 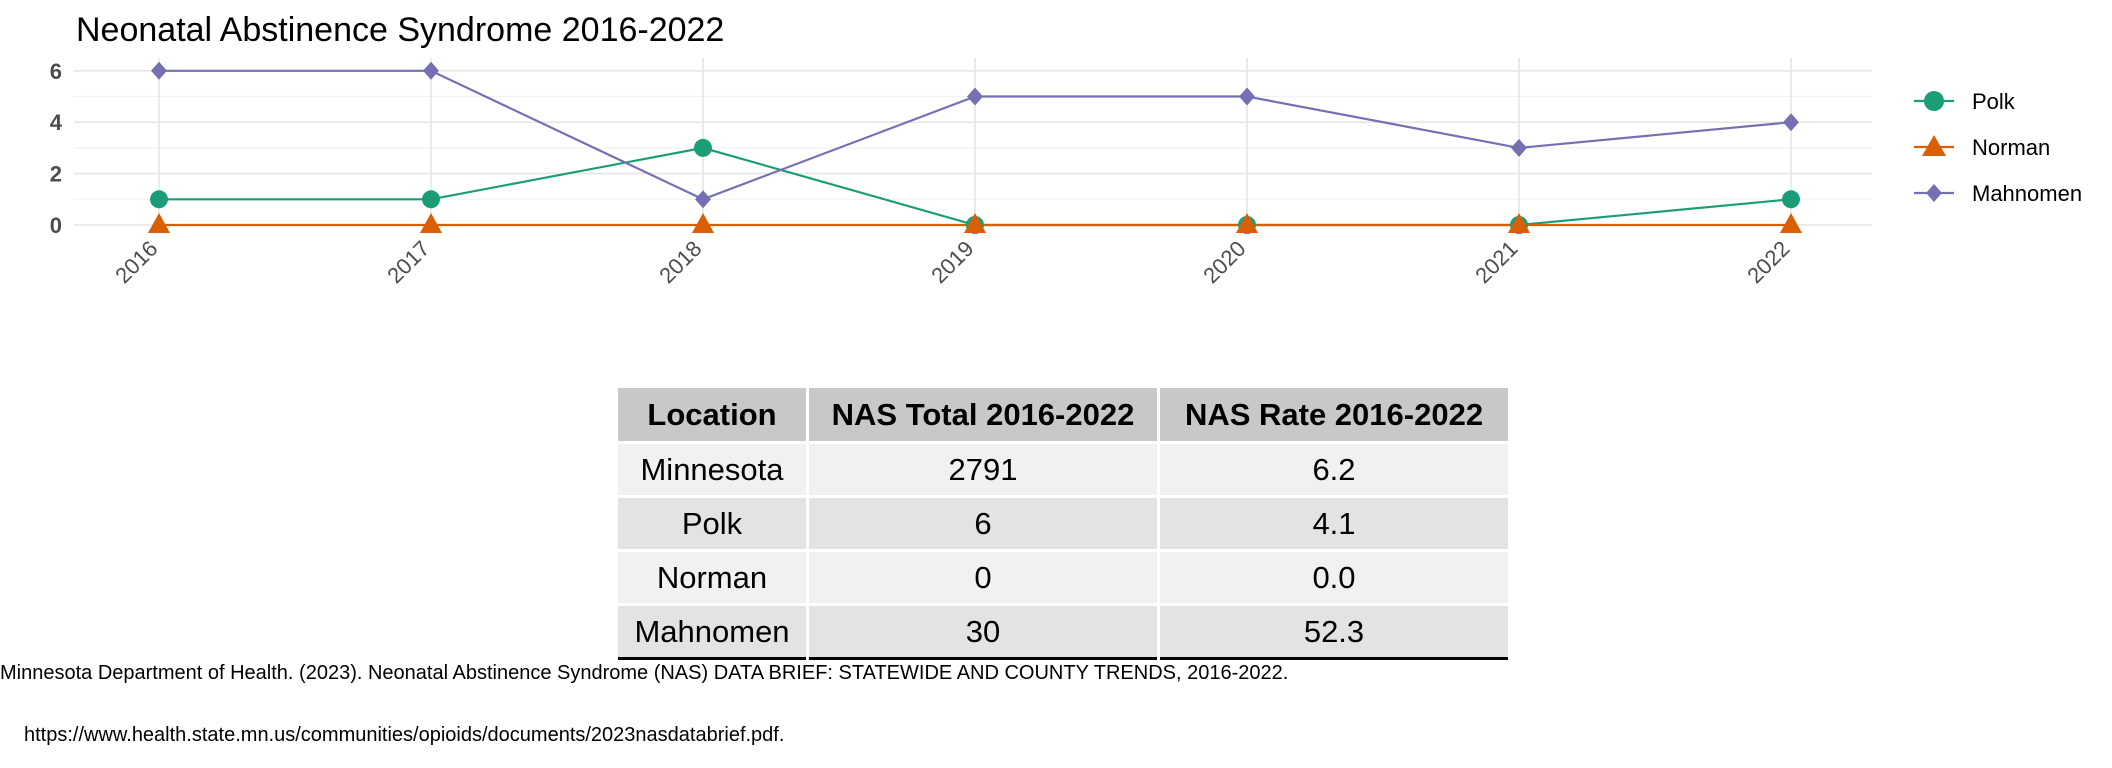 I want to click on table-row: Norman 0 0.0, so click(x=1063, y=578).